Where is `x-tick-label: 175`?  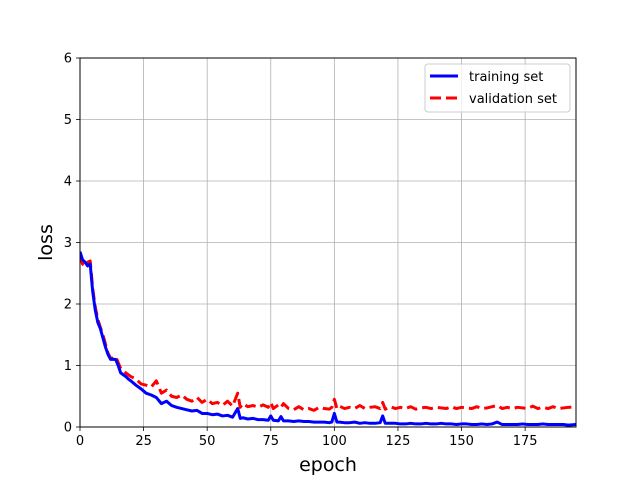 x-tick-label: 175 is located at coordinates (525, 441).